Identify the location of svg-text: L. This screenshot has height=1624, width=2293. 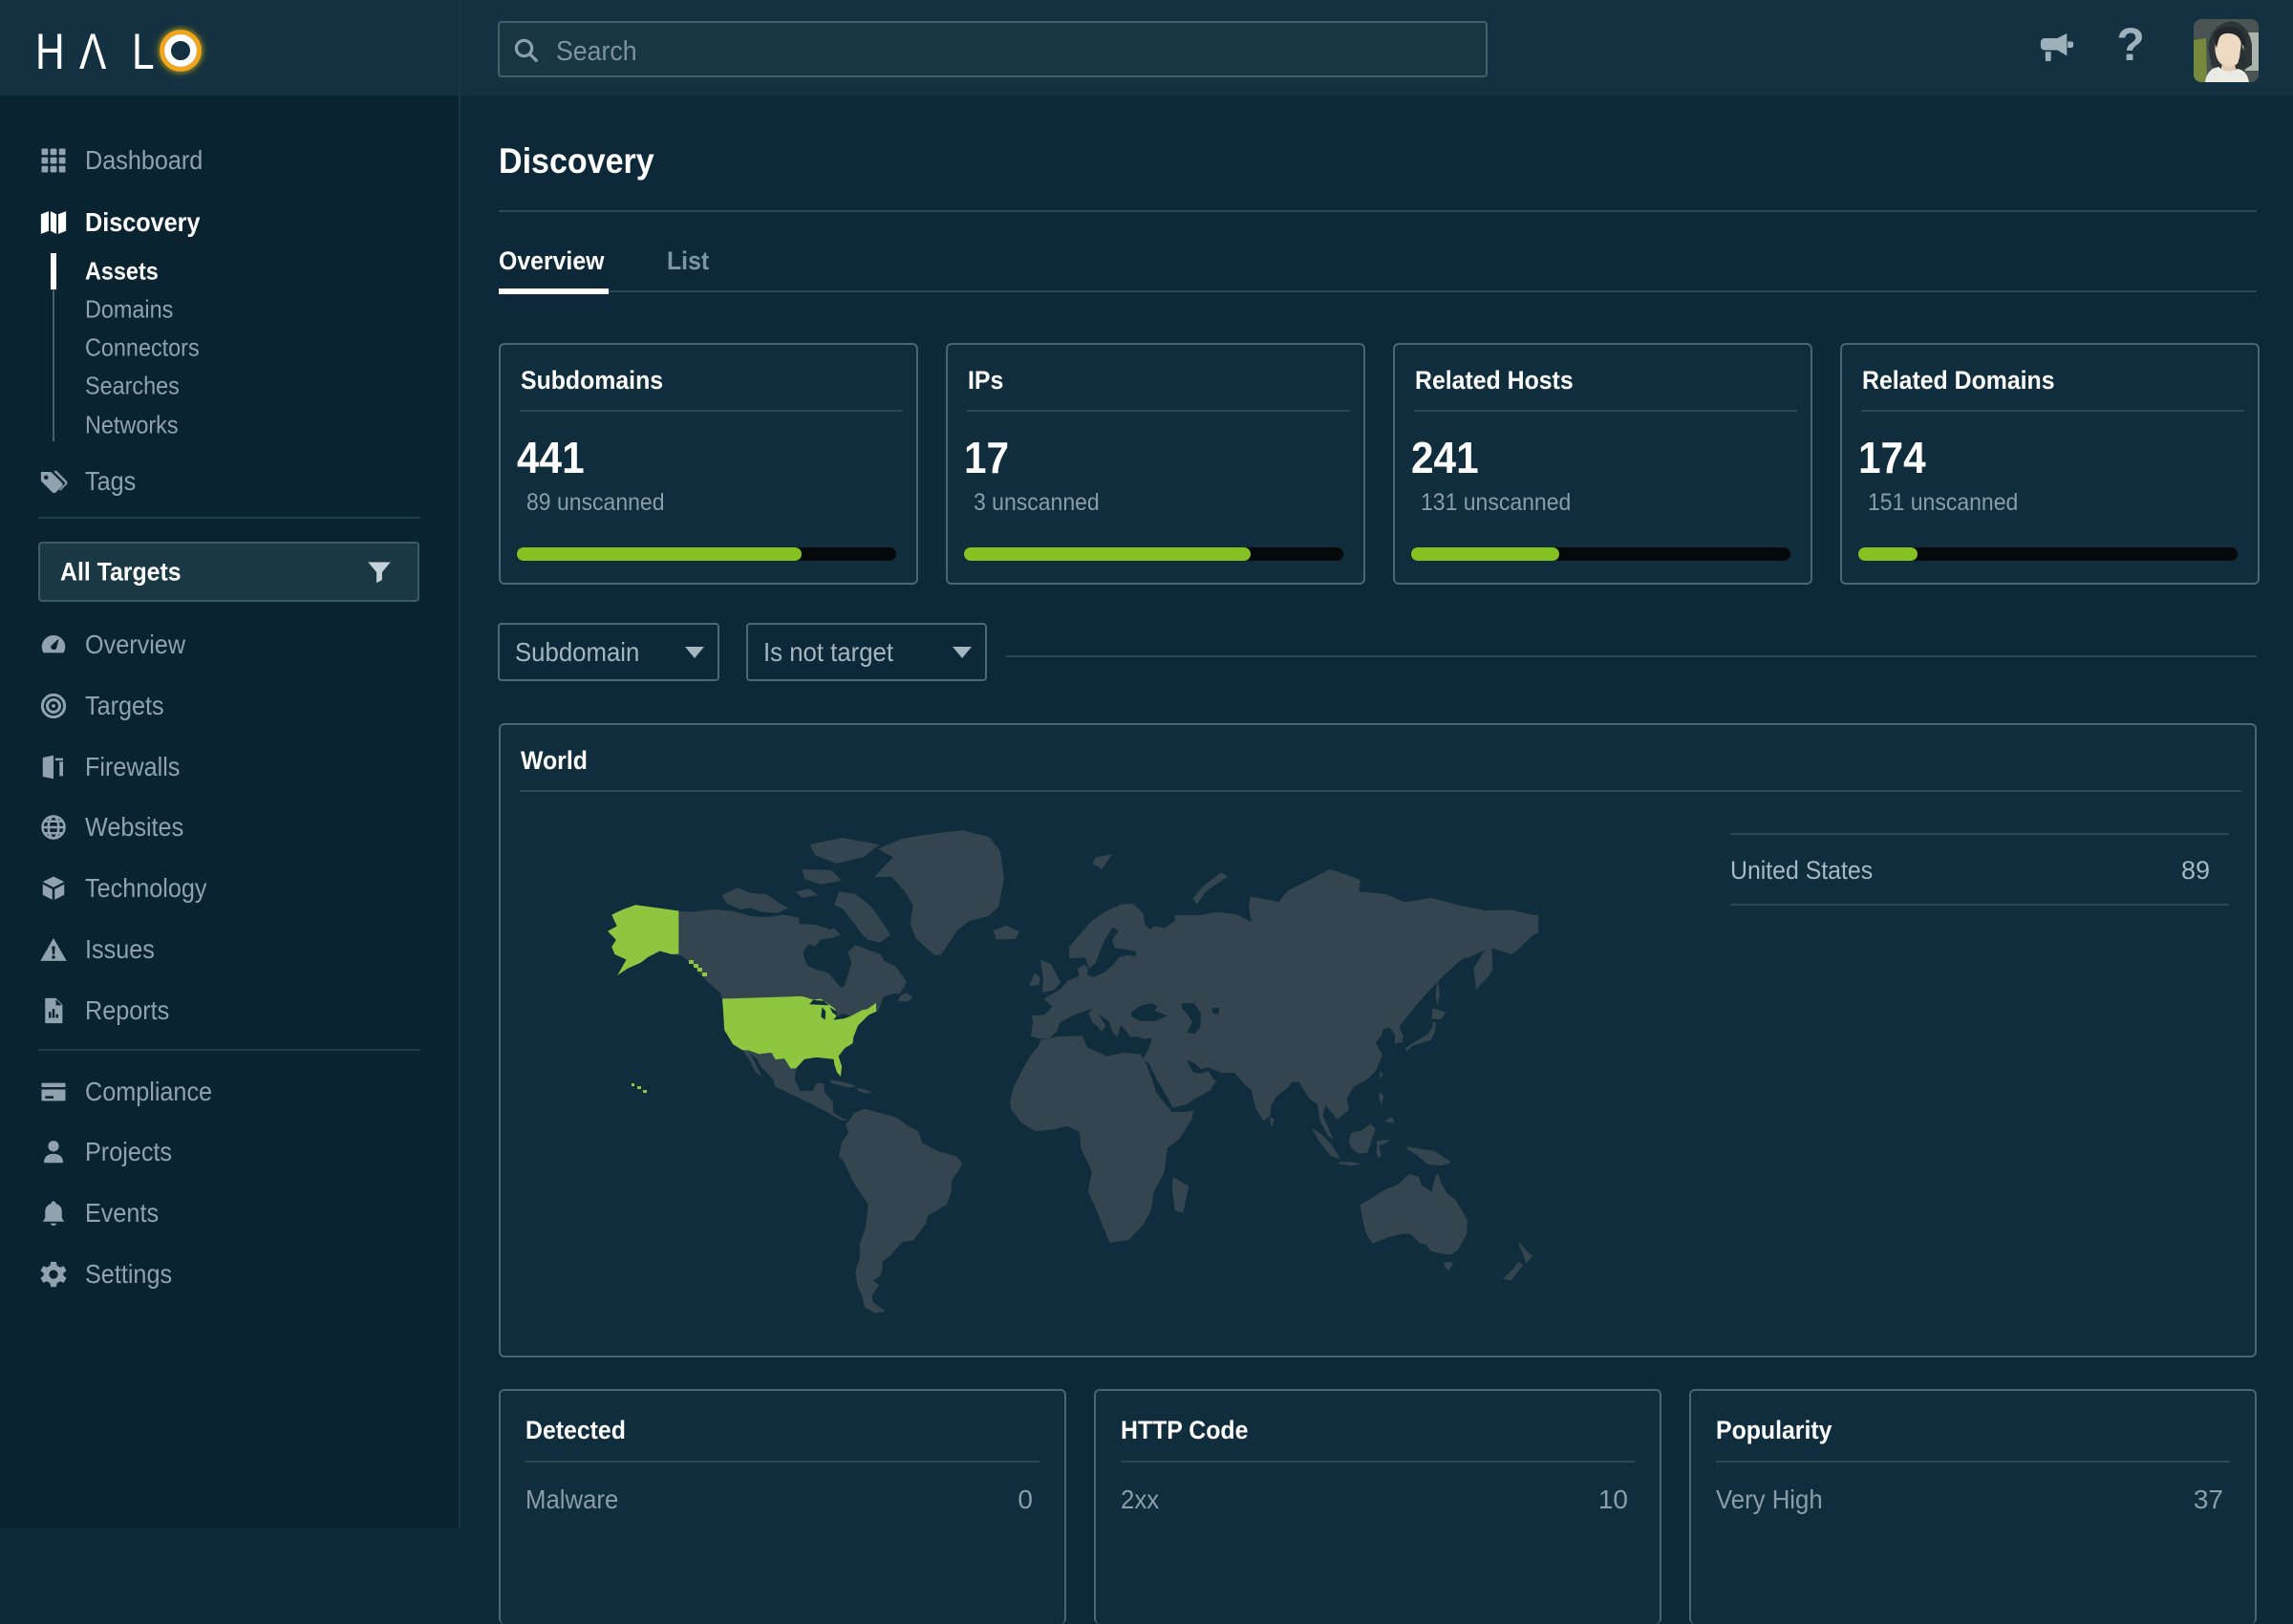
(143, 53).